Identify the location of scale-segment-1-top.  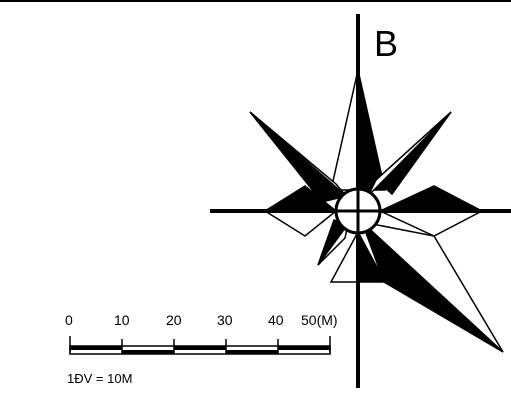
(96, 348).